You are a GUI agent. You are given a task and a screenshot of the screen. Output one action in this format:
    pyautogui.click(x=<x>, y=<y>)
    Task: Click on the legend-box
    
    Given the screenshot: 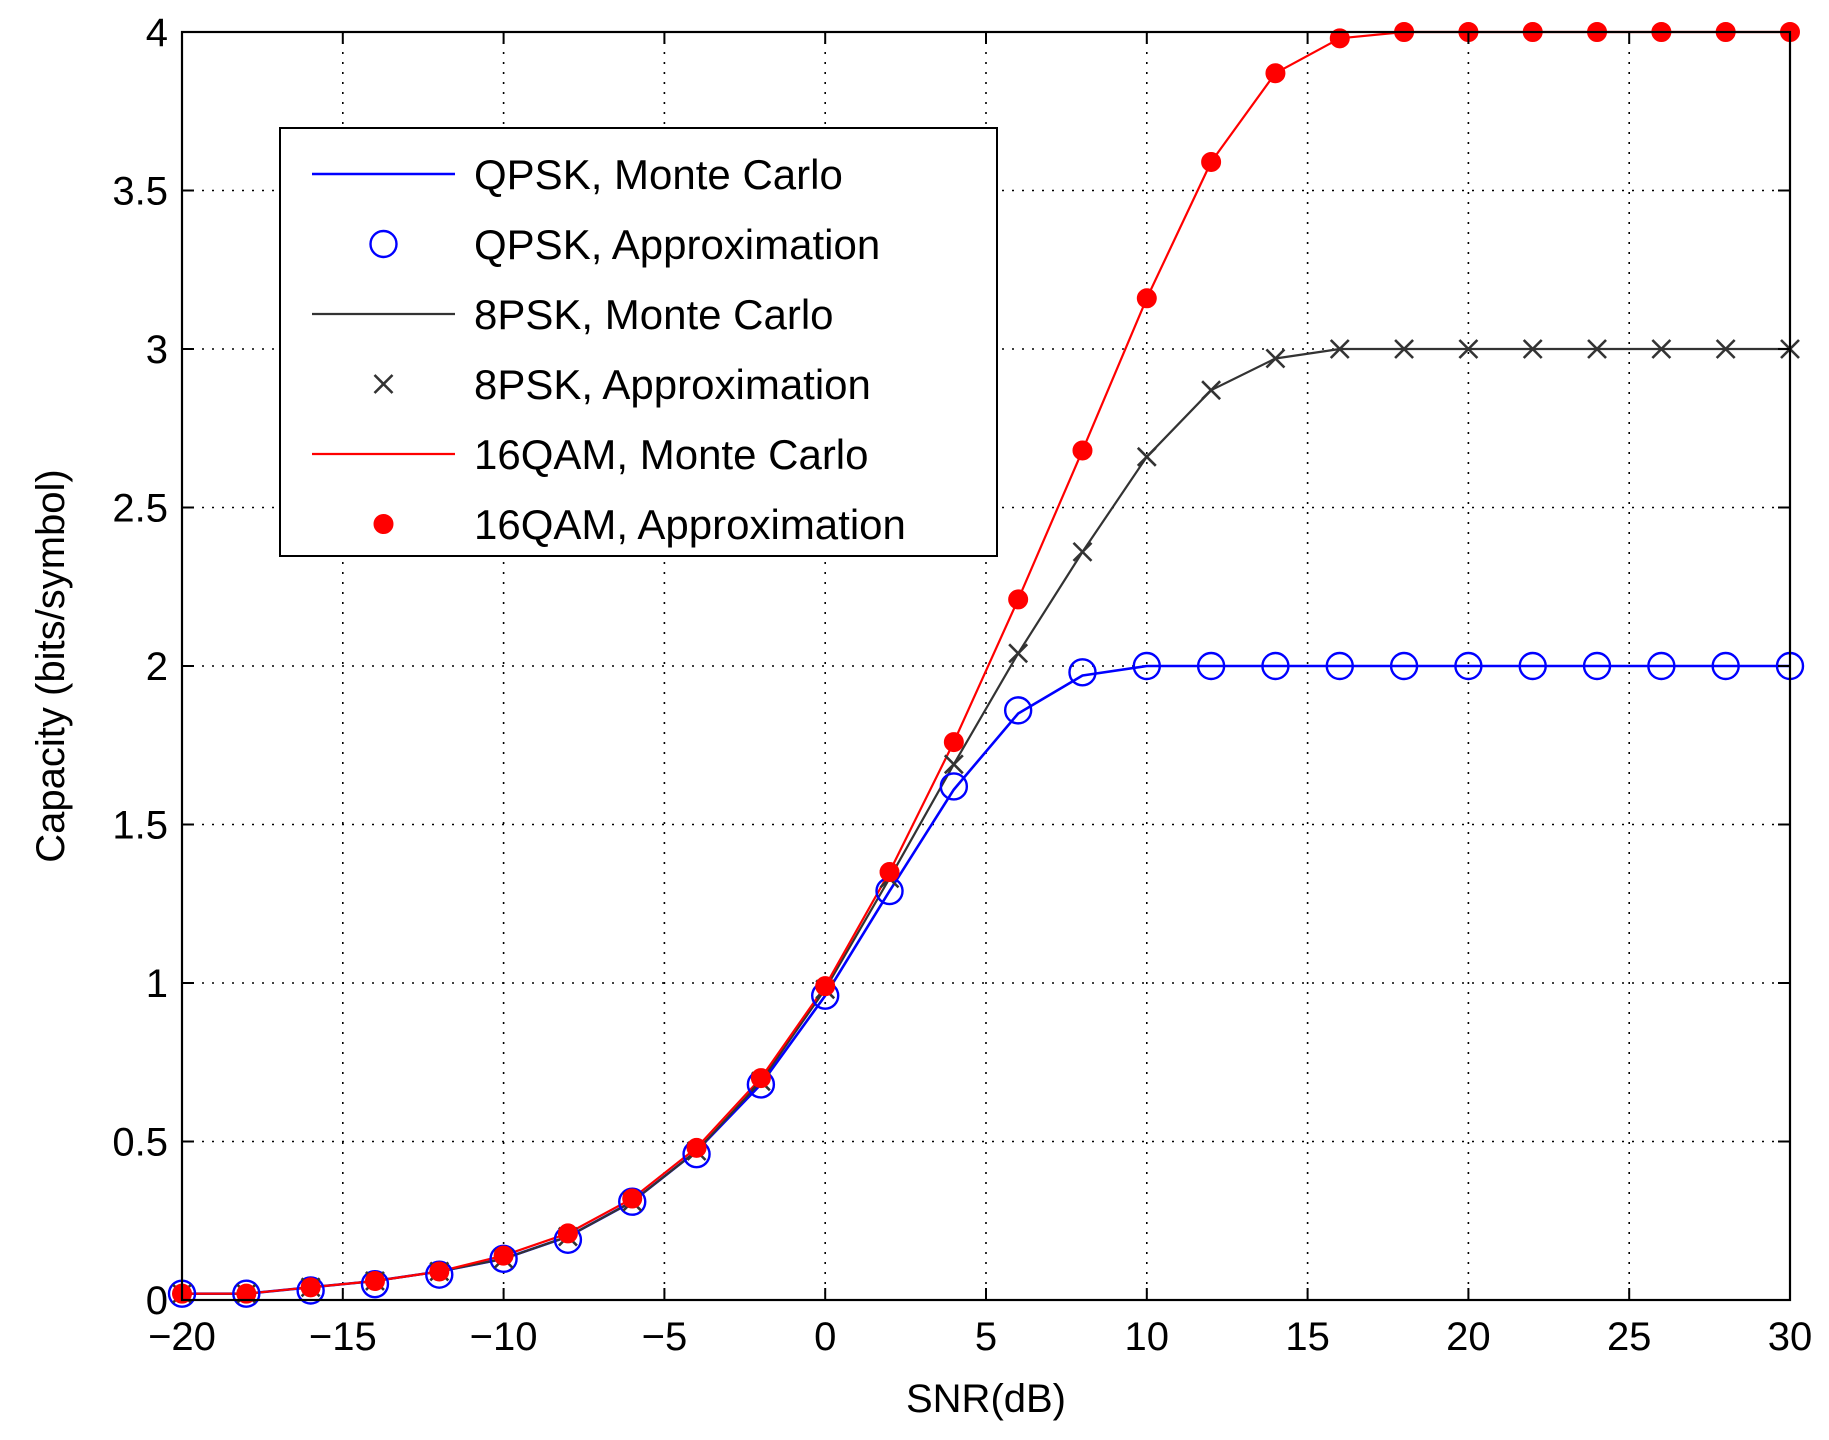 What is the action you would take?
    pyautogui.click(x=638, y=342)
    